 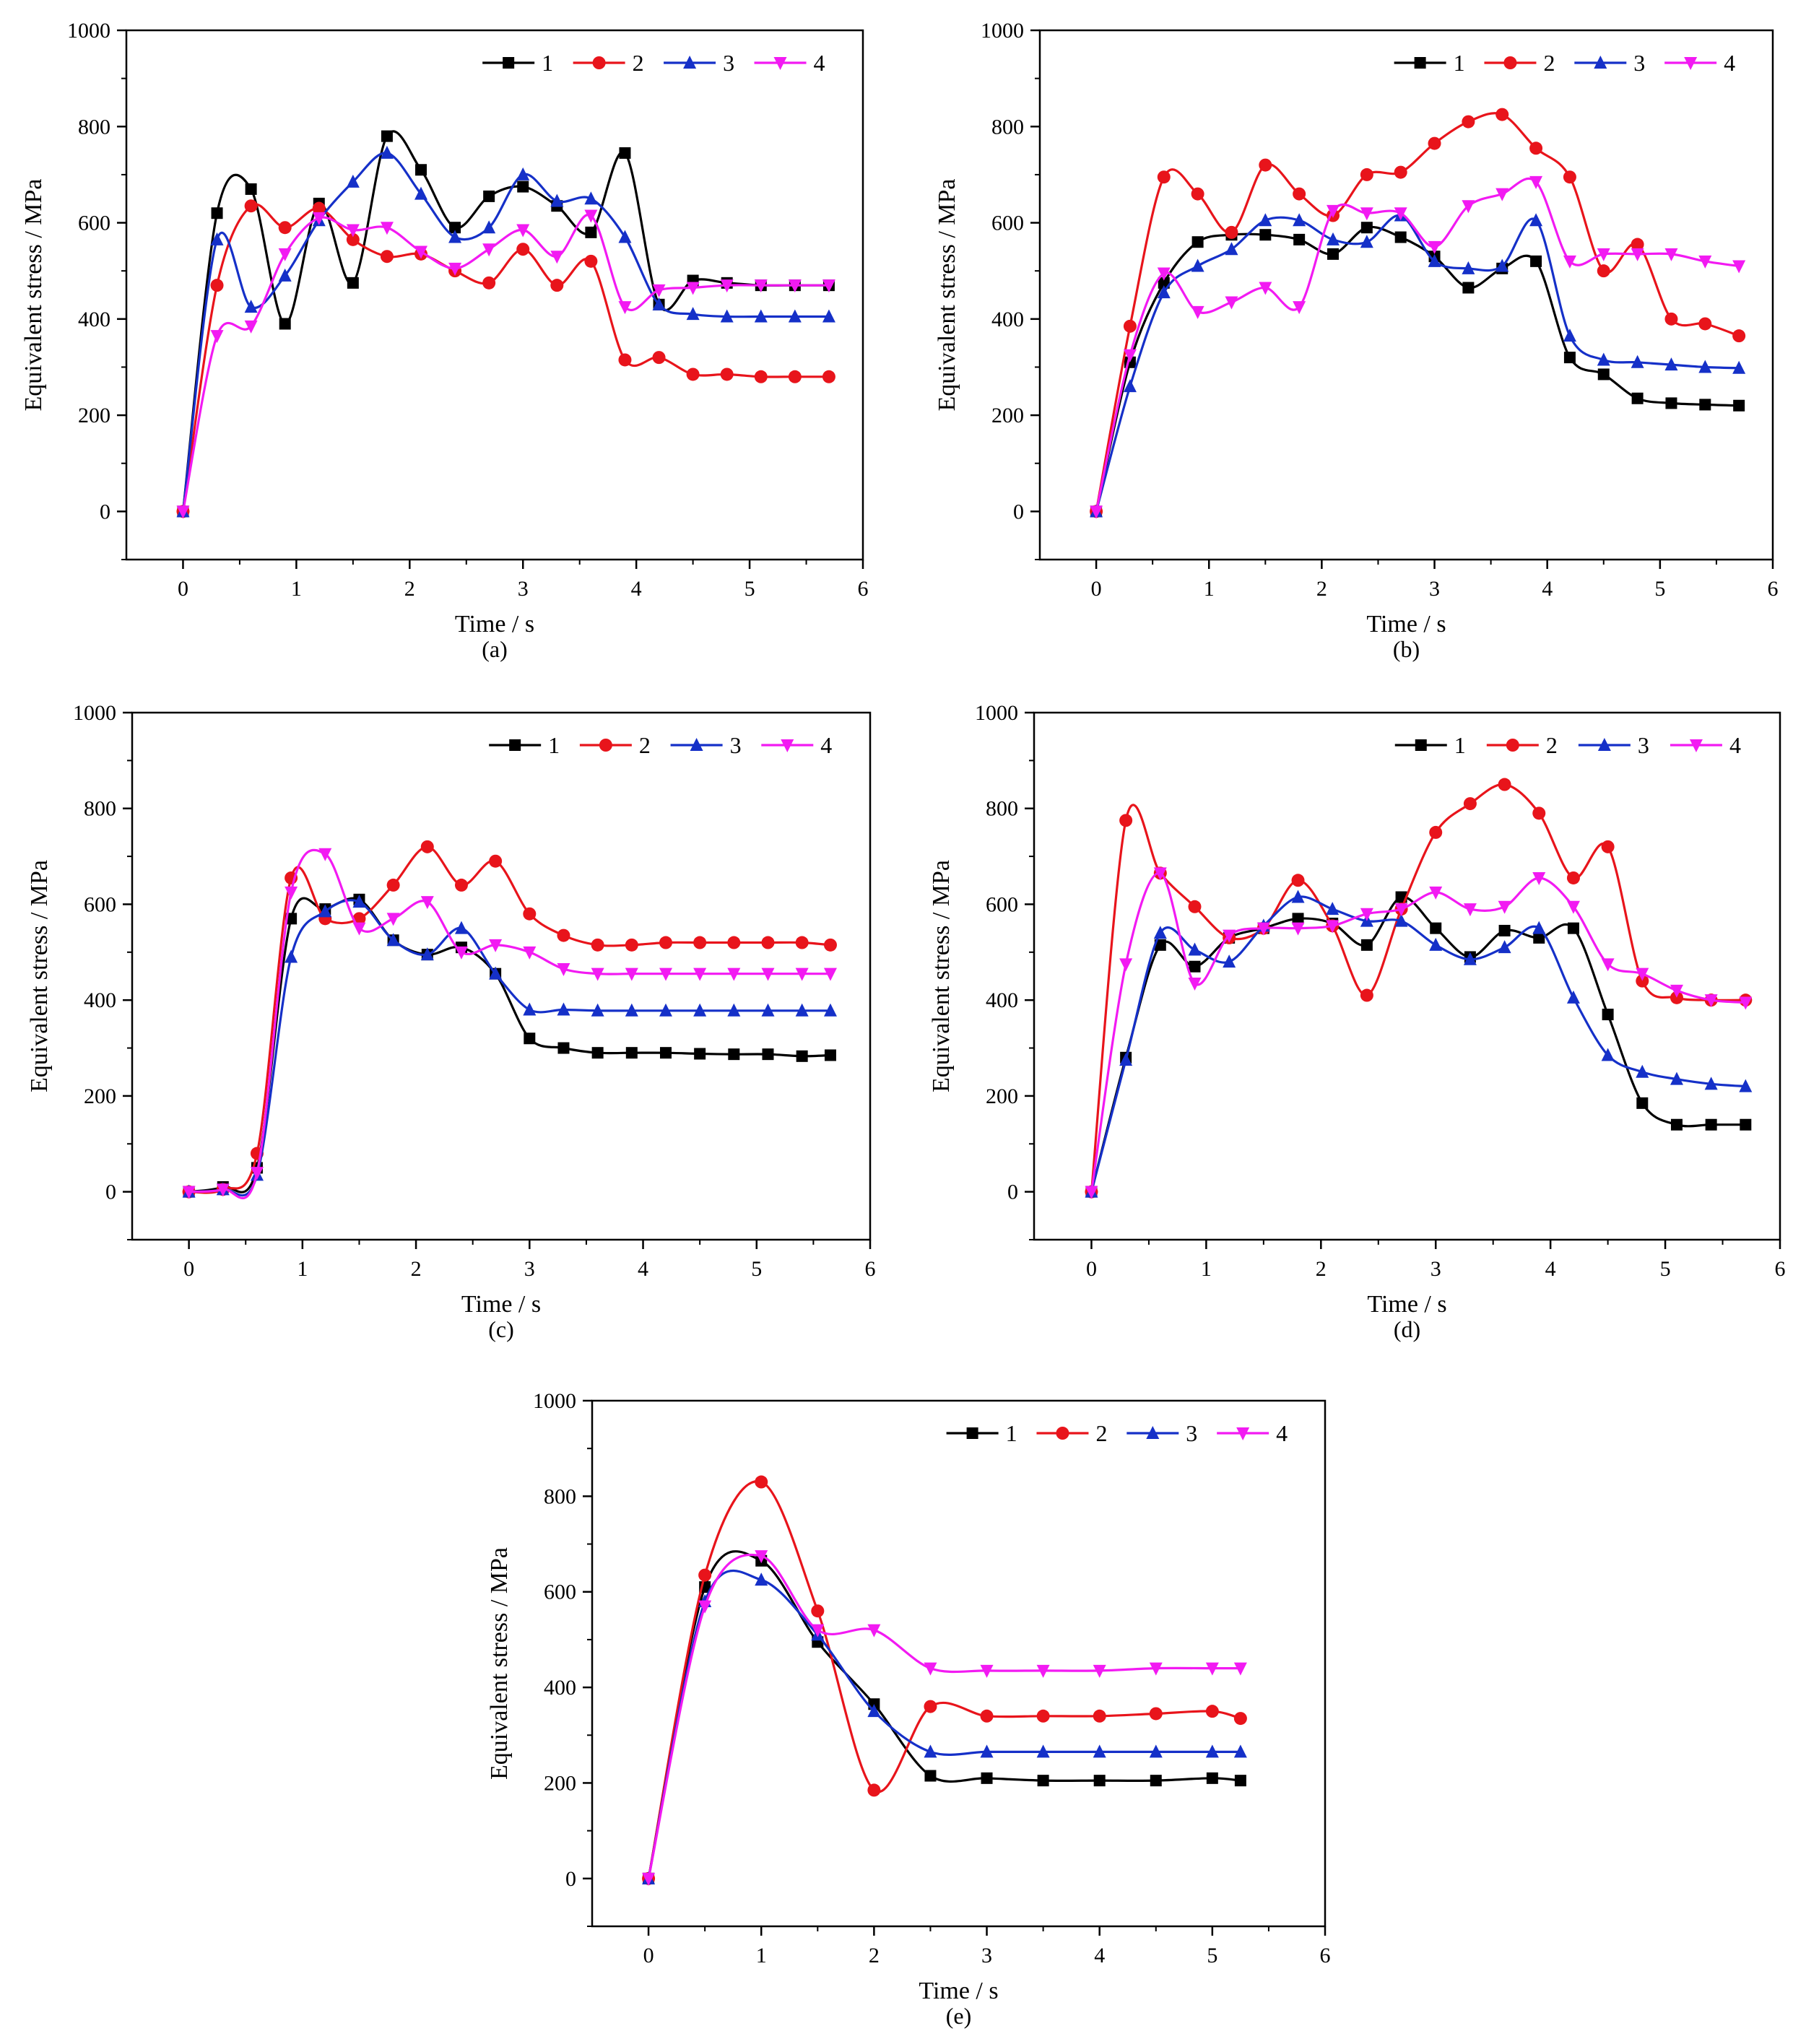 What do you see at coordinates (353, 283) in the screenshot?
I see `data-point-series-1-a` at bounding box center [353, 283].